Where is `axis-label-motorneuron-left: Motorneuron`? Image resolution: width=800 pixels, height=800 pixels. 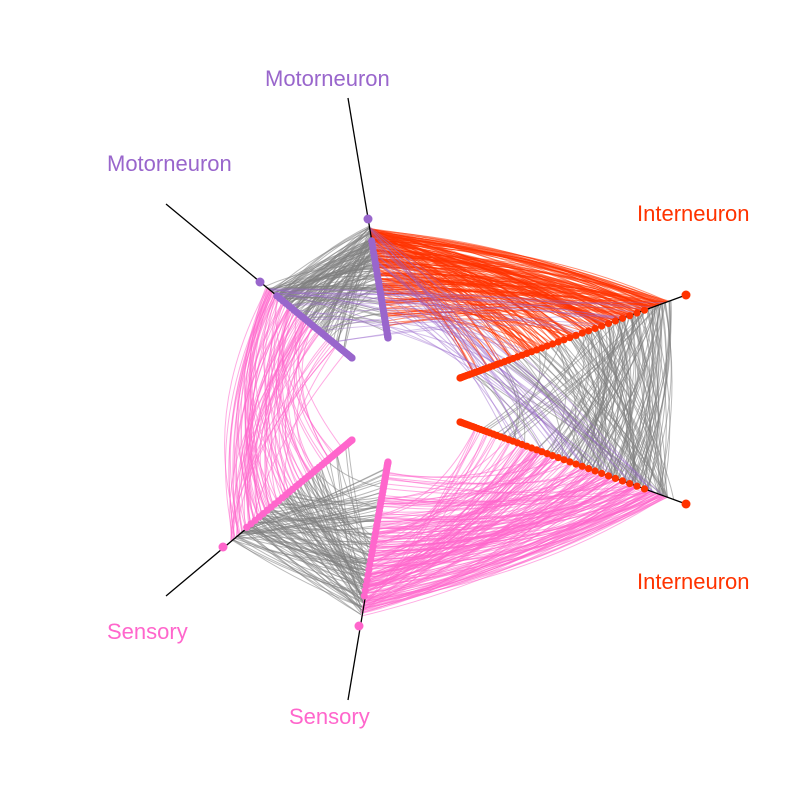 axis-label-motorneuron-left: Motorneuron is located at coordinates (169, 163).